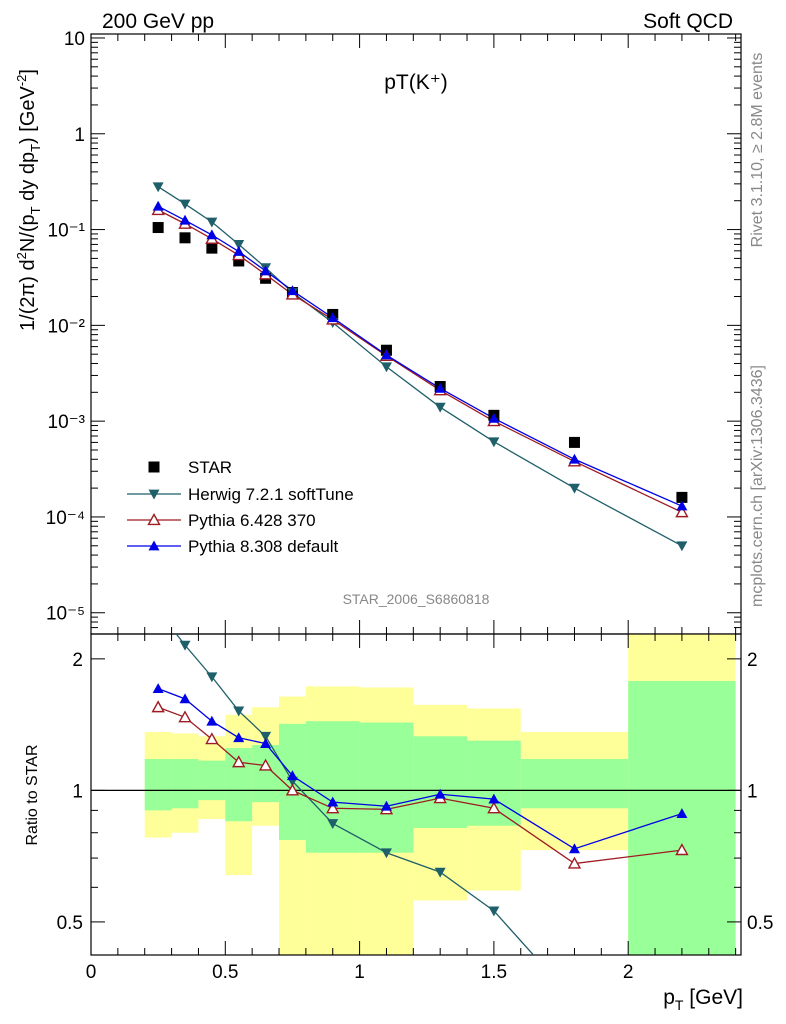  I want to click on x-tick-label: 2, so click(628, 972).